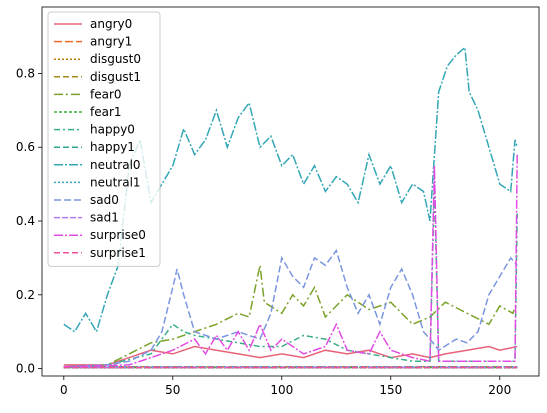 This screenshot has width=547, height=413. I want to click on legend-label-angry0: angry0, so click(111, 24).